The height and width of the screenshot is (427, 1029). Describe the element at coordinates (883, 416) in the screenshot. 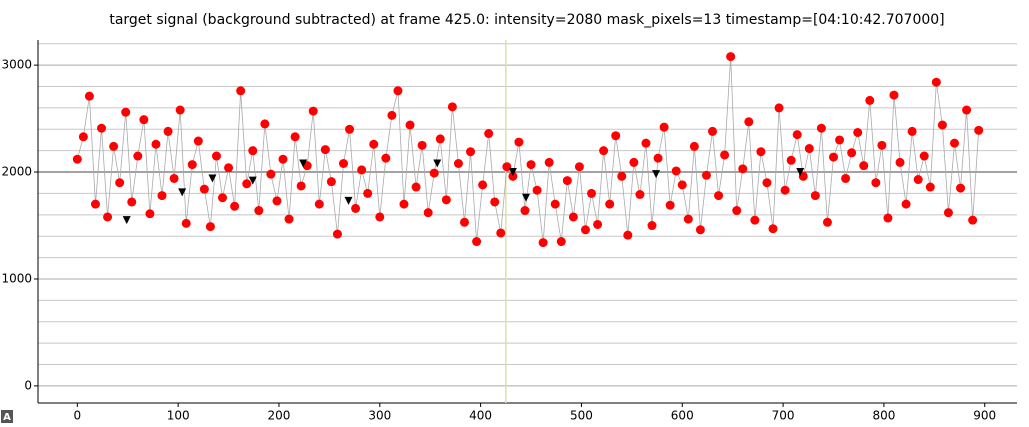

I see `x-tick-label: 800` at that location.